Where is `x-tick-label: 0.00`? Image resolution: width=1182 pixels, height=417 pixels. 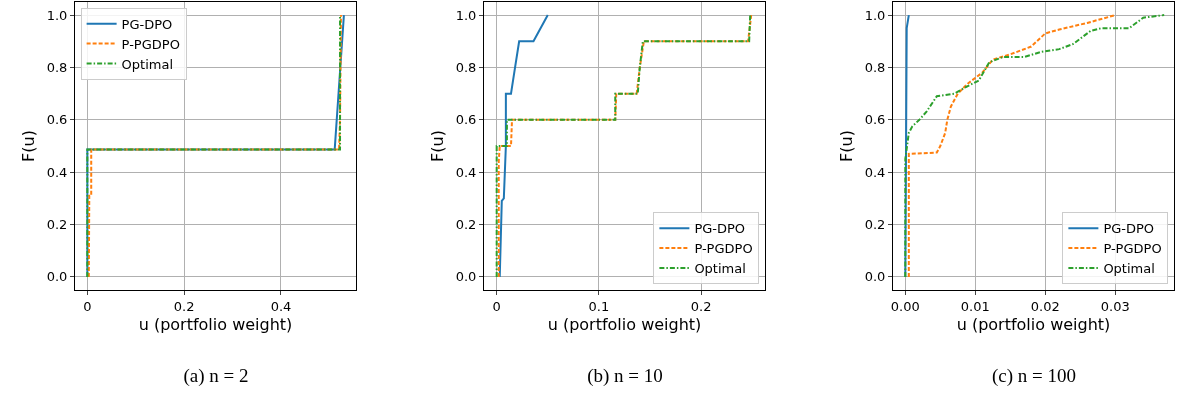 x-tick-label: 0.00 is located at coordinates (905, 306).